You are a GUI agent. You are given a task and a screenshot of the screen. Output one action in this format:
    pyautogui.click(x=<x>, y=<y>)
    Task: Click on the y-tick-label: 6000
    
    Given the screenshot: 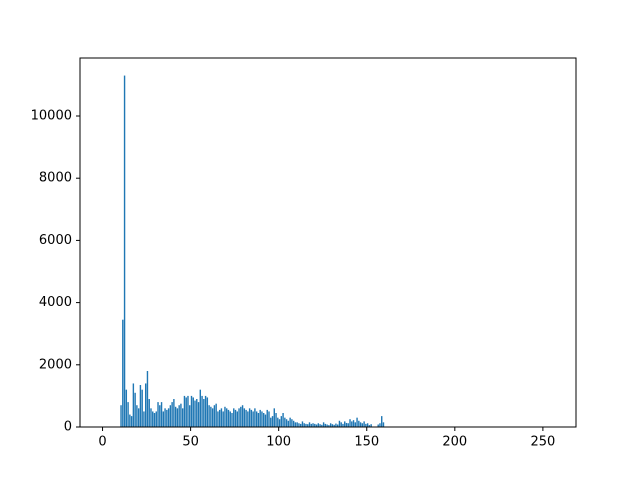 What is the action you would take?
    pyautogui.click(x=55, y=240)
    